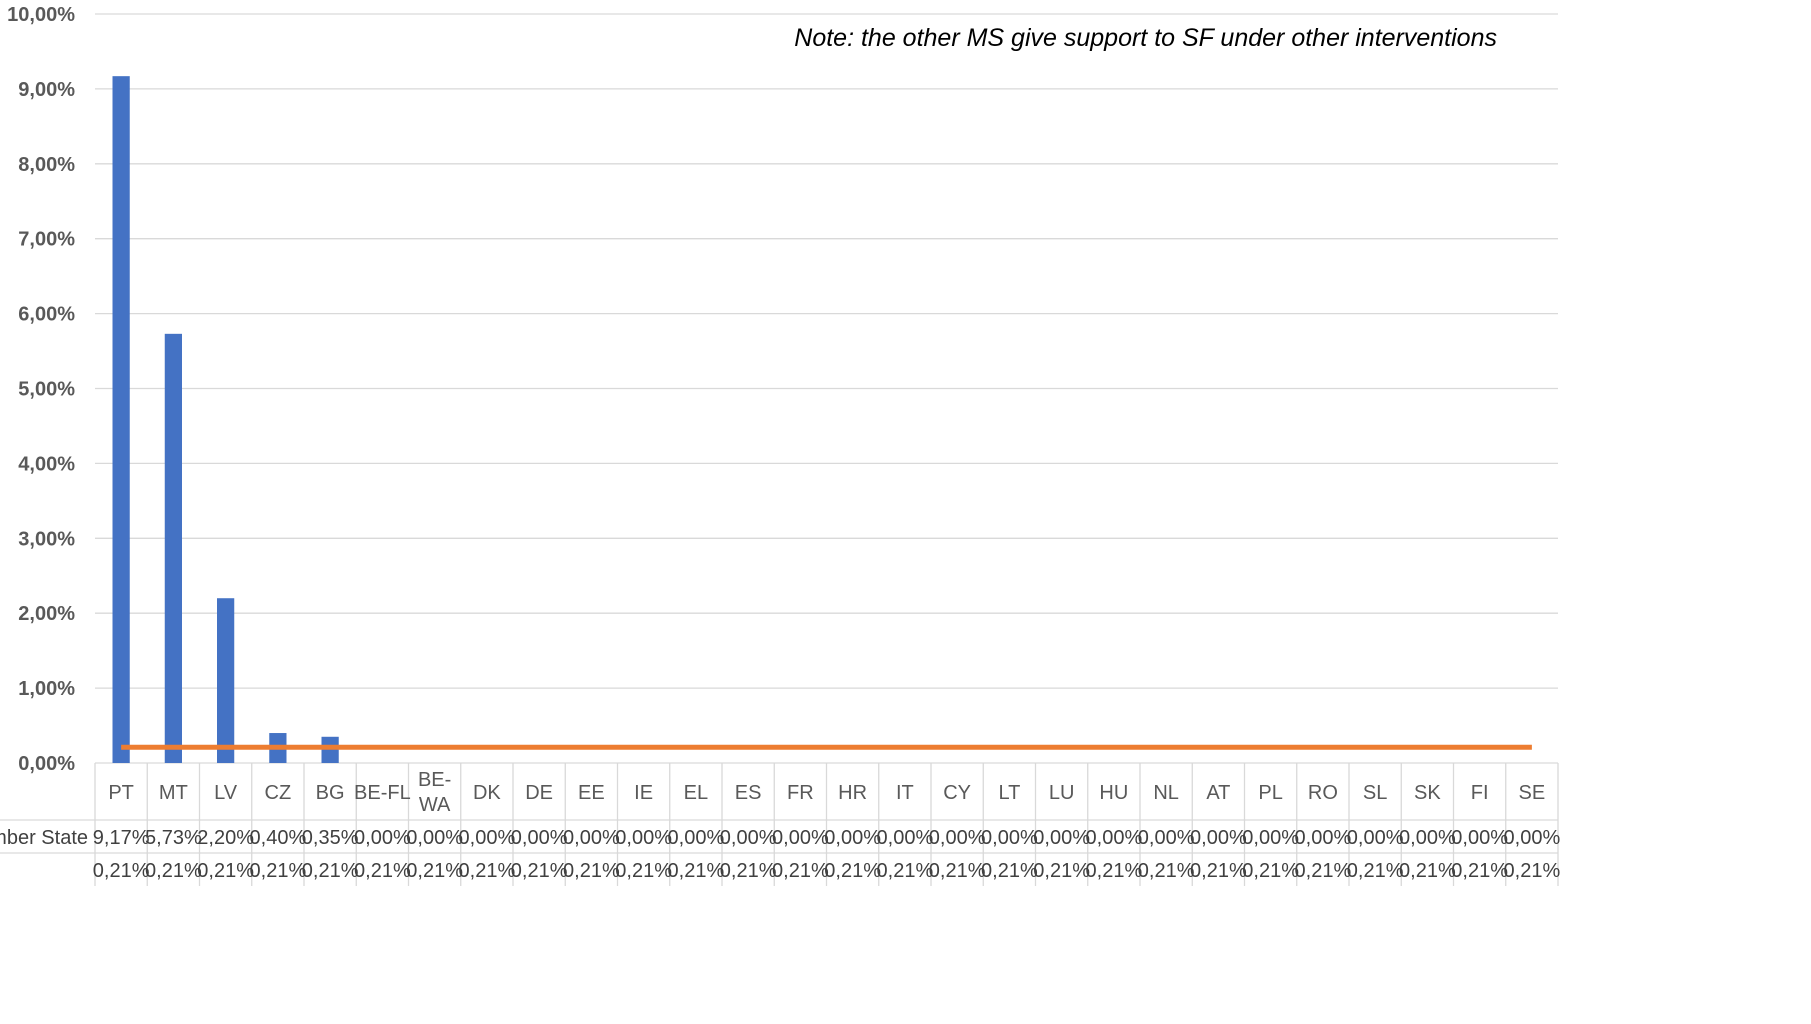  What do you see at coordinates (121, 838) in the screenshot?
I see `table-cell-bar-value: 9,17%` at bounding box center [121, 838].